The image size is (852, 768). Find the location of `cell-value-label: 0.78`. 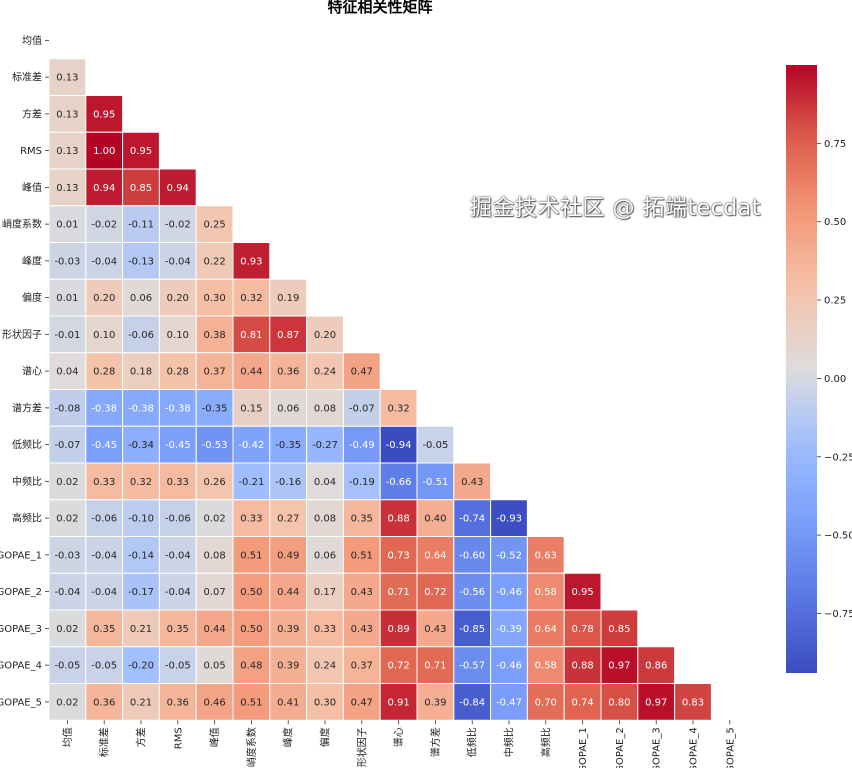

cell-value-label: 0.78 is located at coordinates (582, 629).